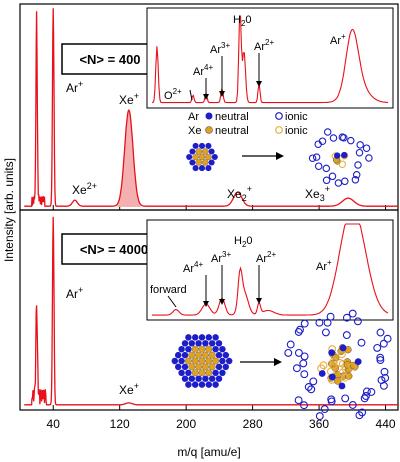 The width and height of the screenshot is (400, 462). What do you see at coordinates (317, 193) in the screenshot?
I see `top-label-xe3-plus: Xe3+` at bounding box center [317, 193].